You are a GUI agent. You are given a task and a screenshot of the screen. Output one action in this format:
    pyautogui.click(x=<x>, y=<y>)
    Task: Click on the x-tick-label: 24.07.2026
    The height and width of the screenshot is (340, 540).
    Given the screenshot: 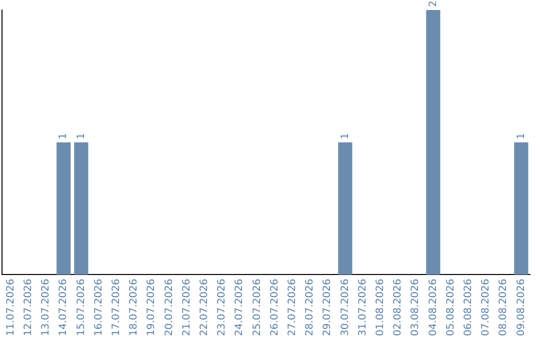 What is the action you would take?
    pyautogui.click(x=240, y=307)
    